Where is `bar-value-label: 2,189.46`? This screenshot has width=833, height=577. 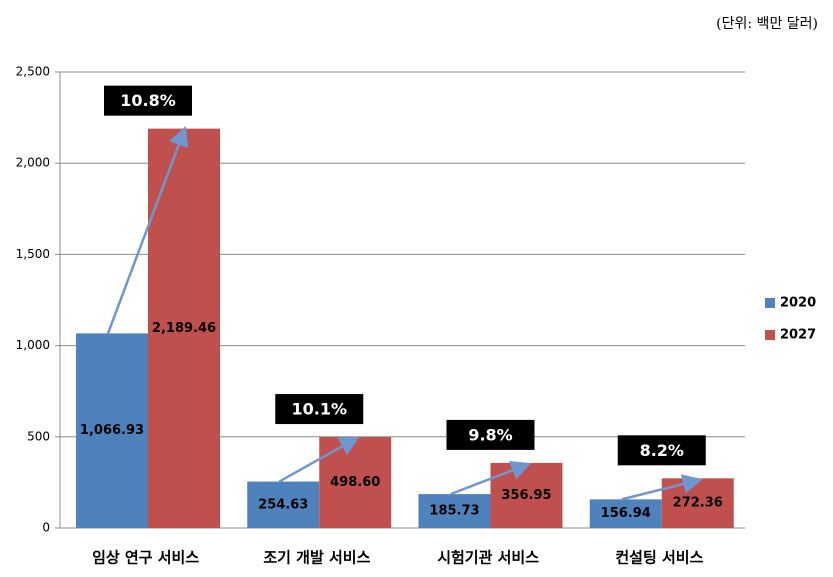
bar-value-label: 2,189.46 is located at coordinates (184, 328).